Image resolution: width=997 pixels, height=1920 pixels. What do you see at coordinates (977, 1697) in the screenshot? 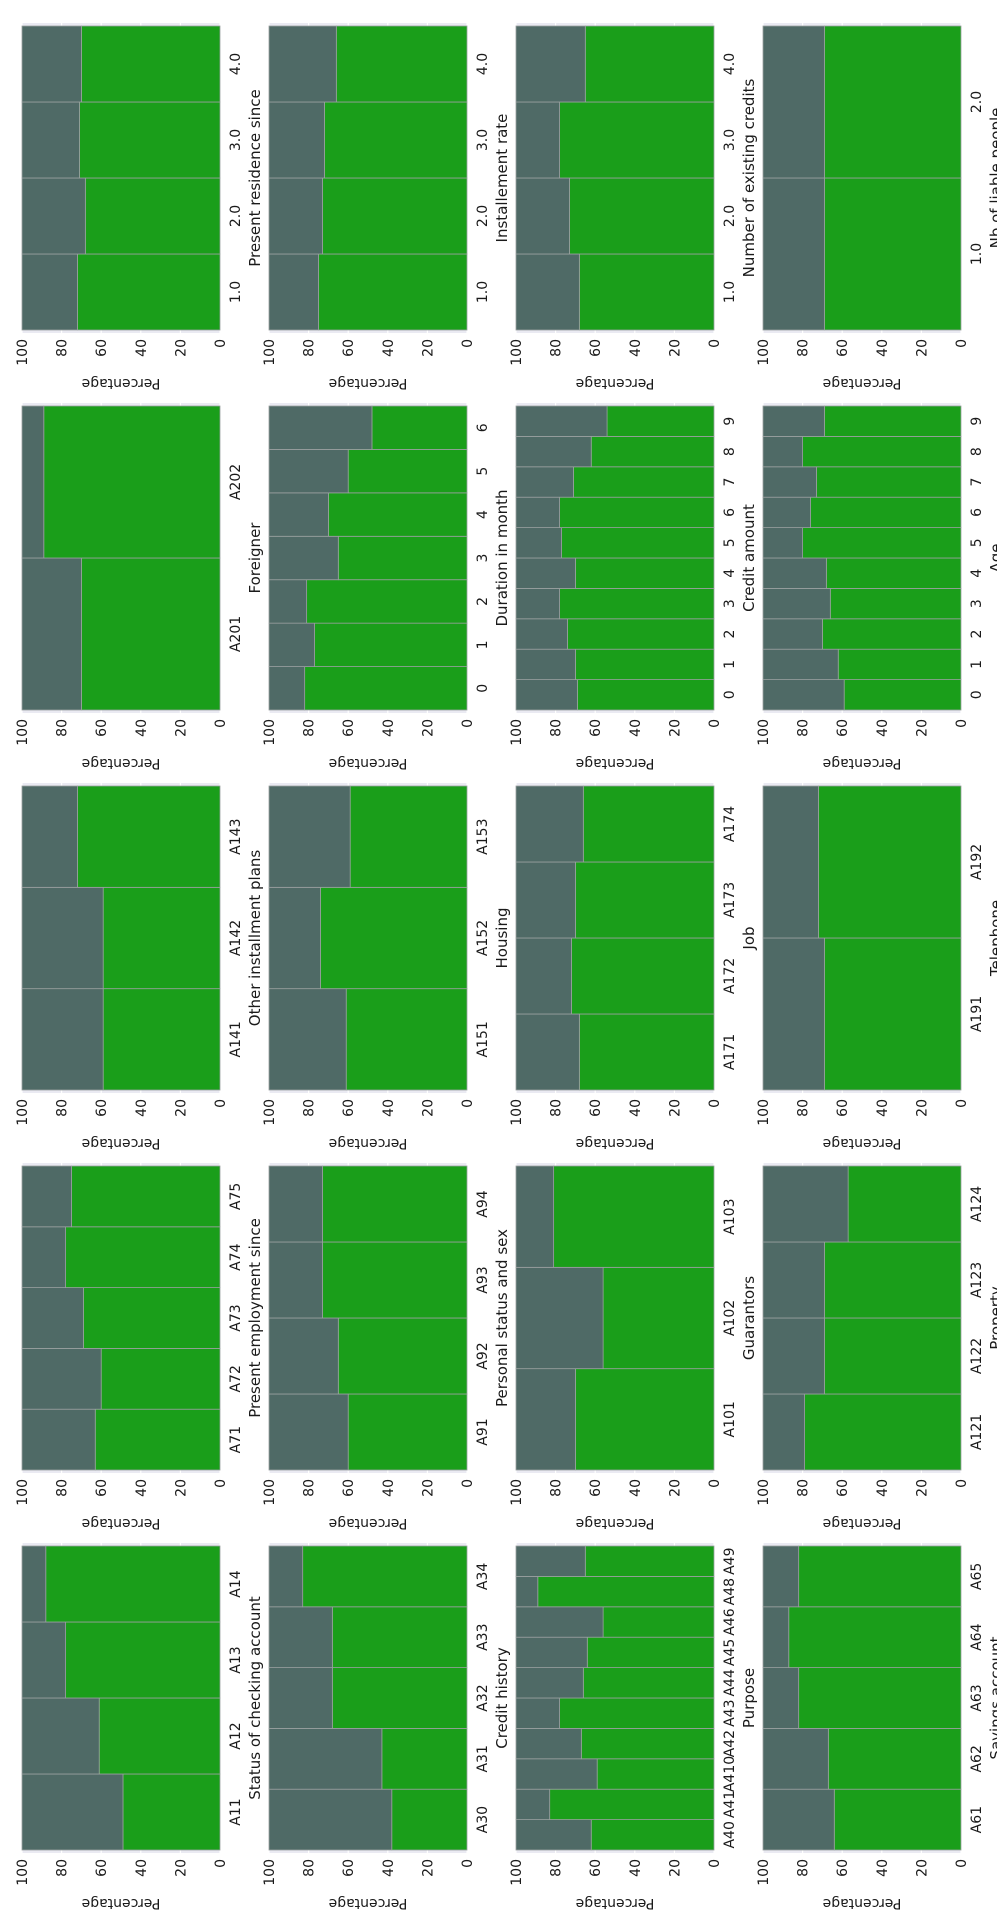
I see `x-tick-label: A63` at bounding box center [977, 1697].